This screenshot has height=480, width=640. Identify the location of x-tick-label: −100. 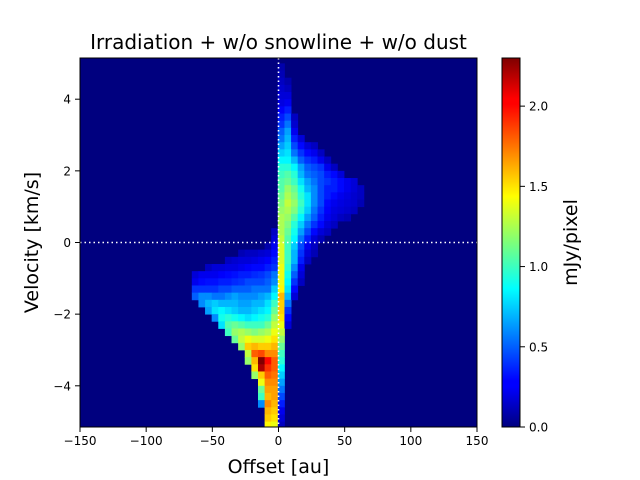
(146, 441).